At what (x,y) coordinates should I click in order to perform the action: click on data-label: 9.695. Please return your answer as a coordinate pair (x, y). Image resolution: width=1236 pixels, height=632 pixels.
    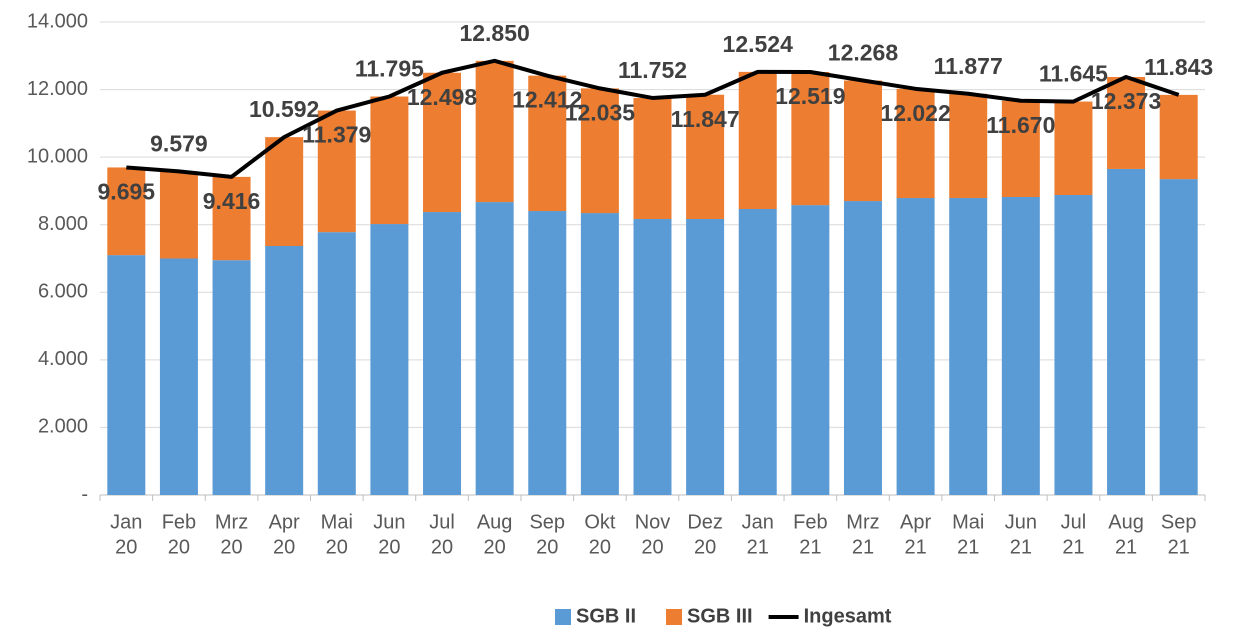
    Looking at the image, I should click on (127, 192).